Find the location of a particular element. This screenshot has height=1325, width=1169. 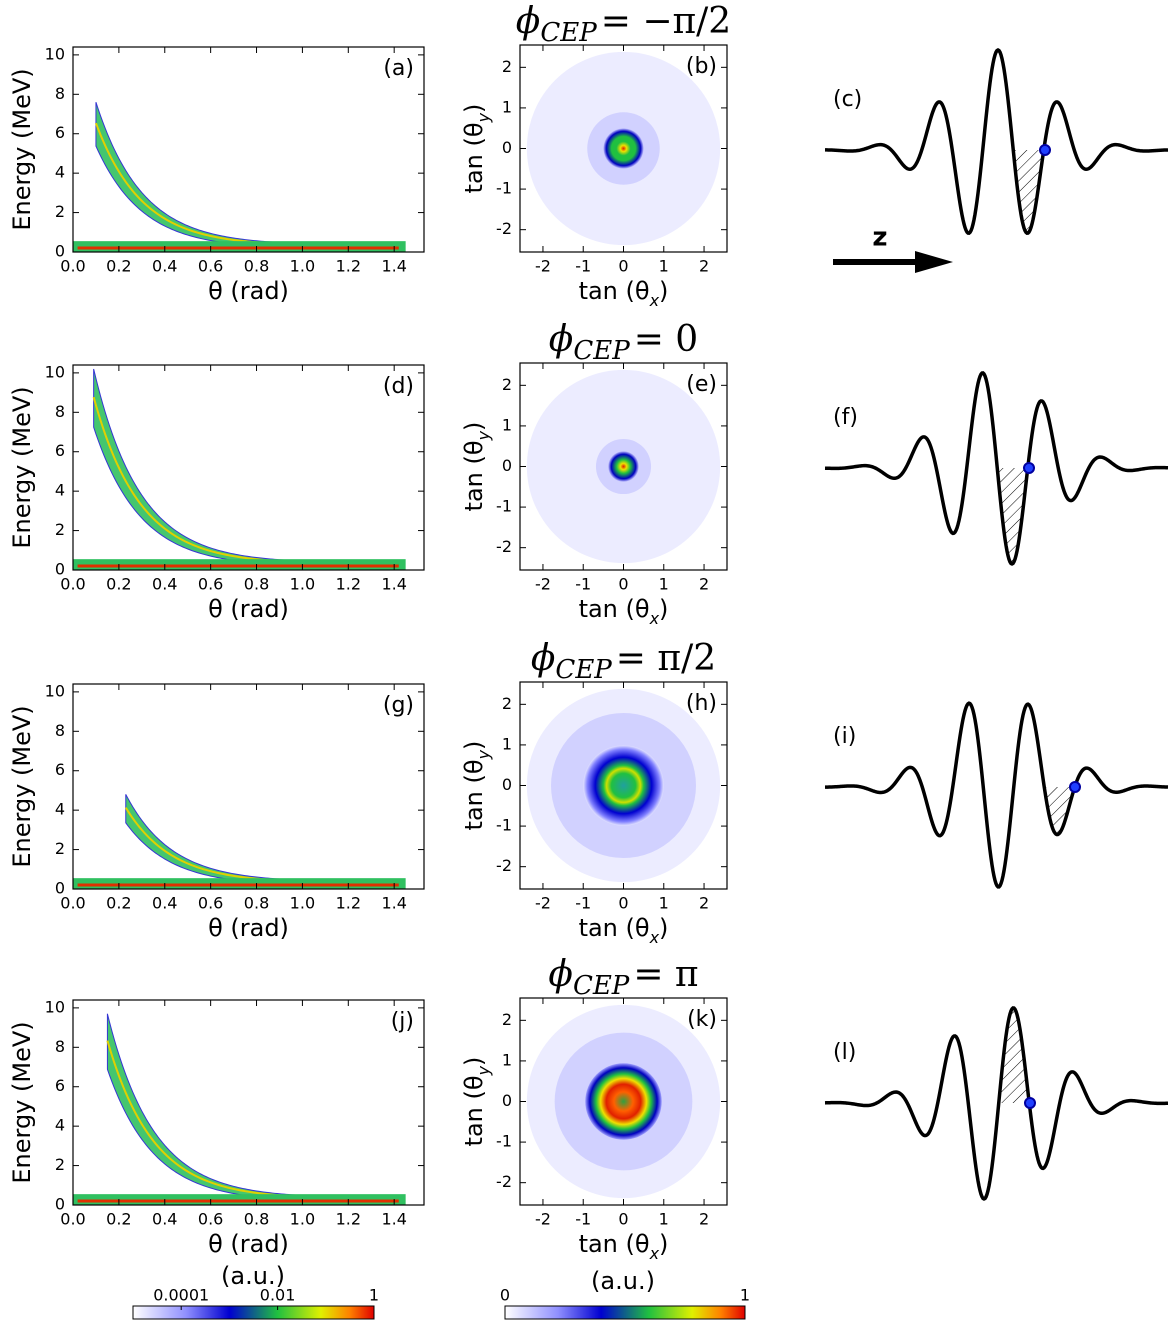

x-tick-label: 1.4 is located at coordinates (393, 266).